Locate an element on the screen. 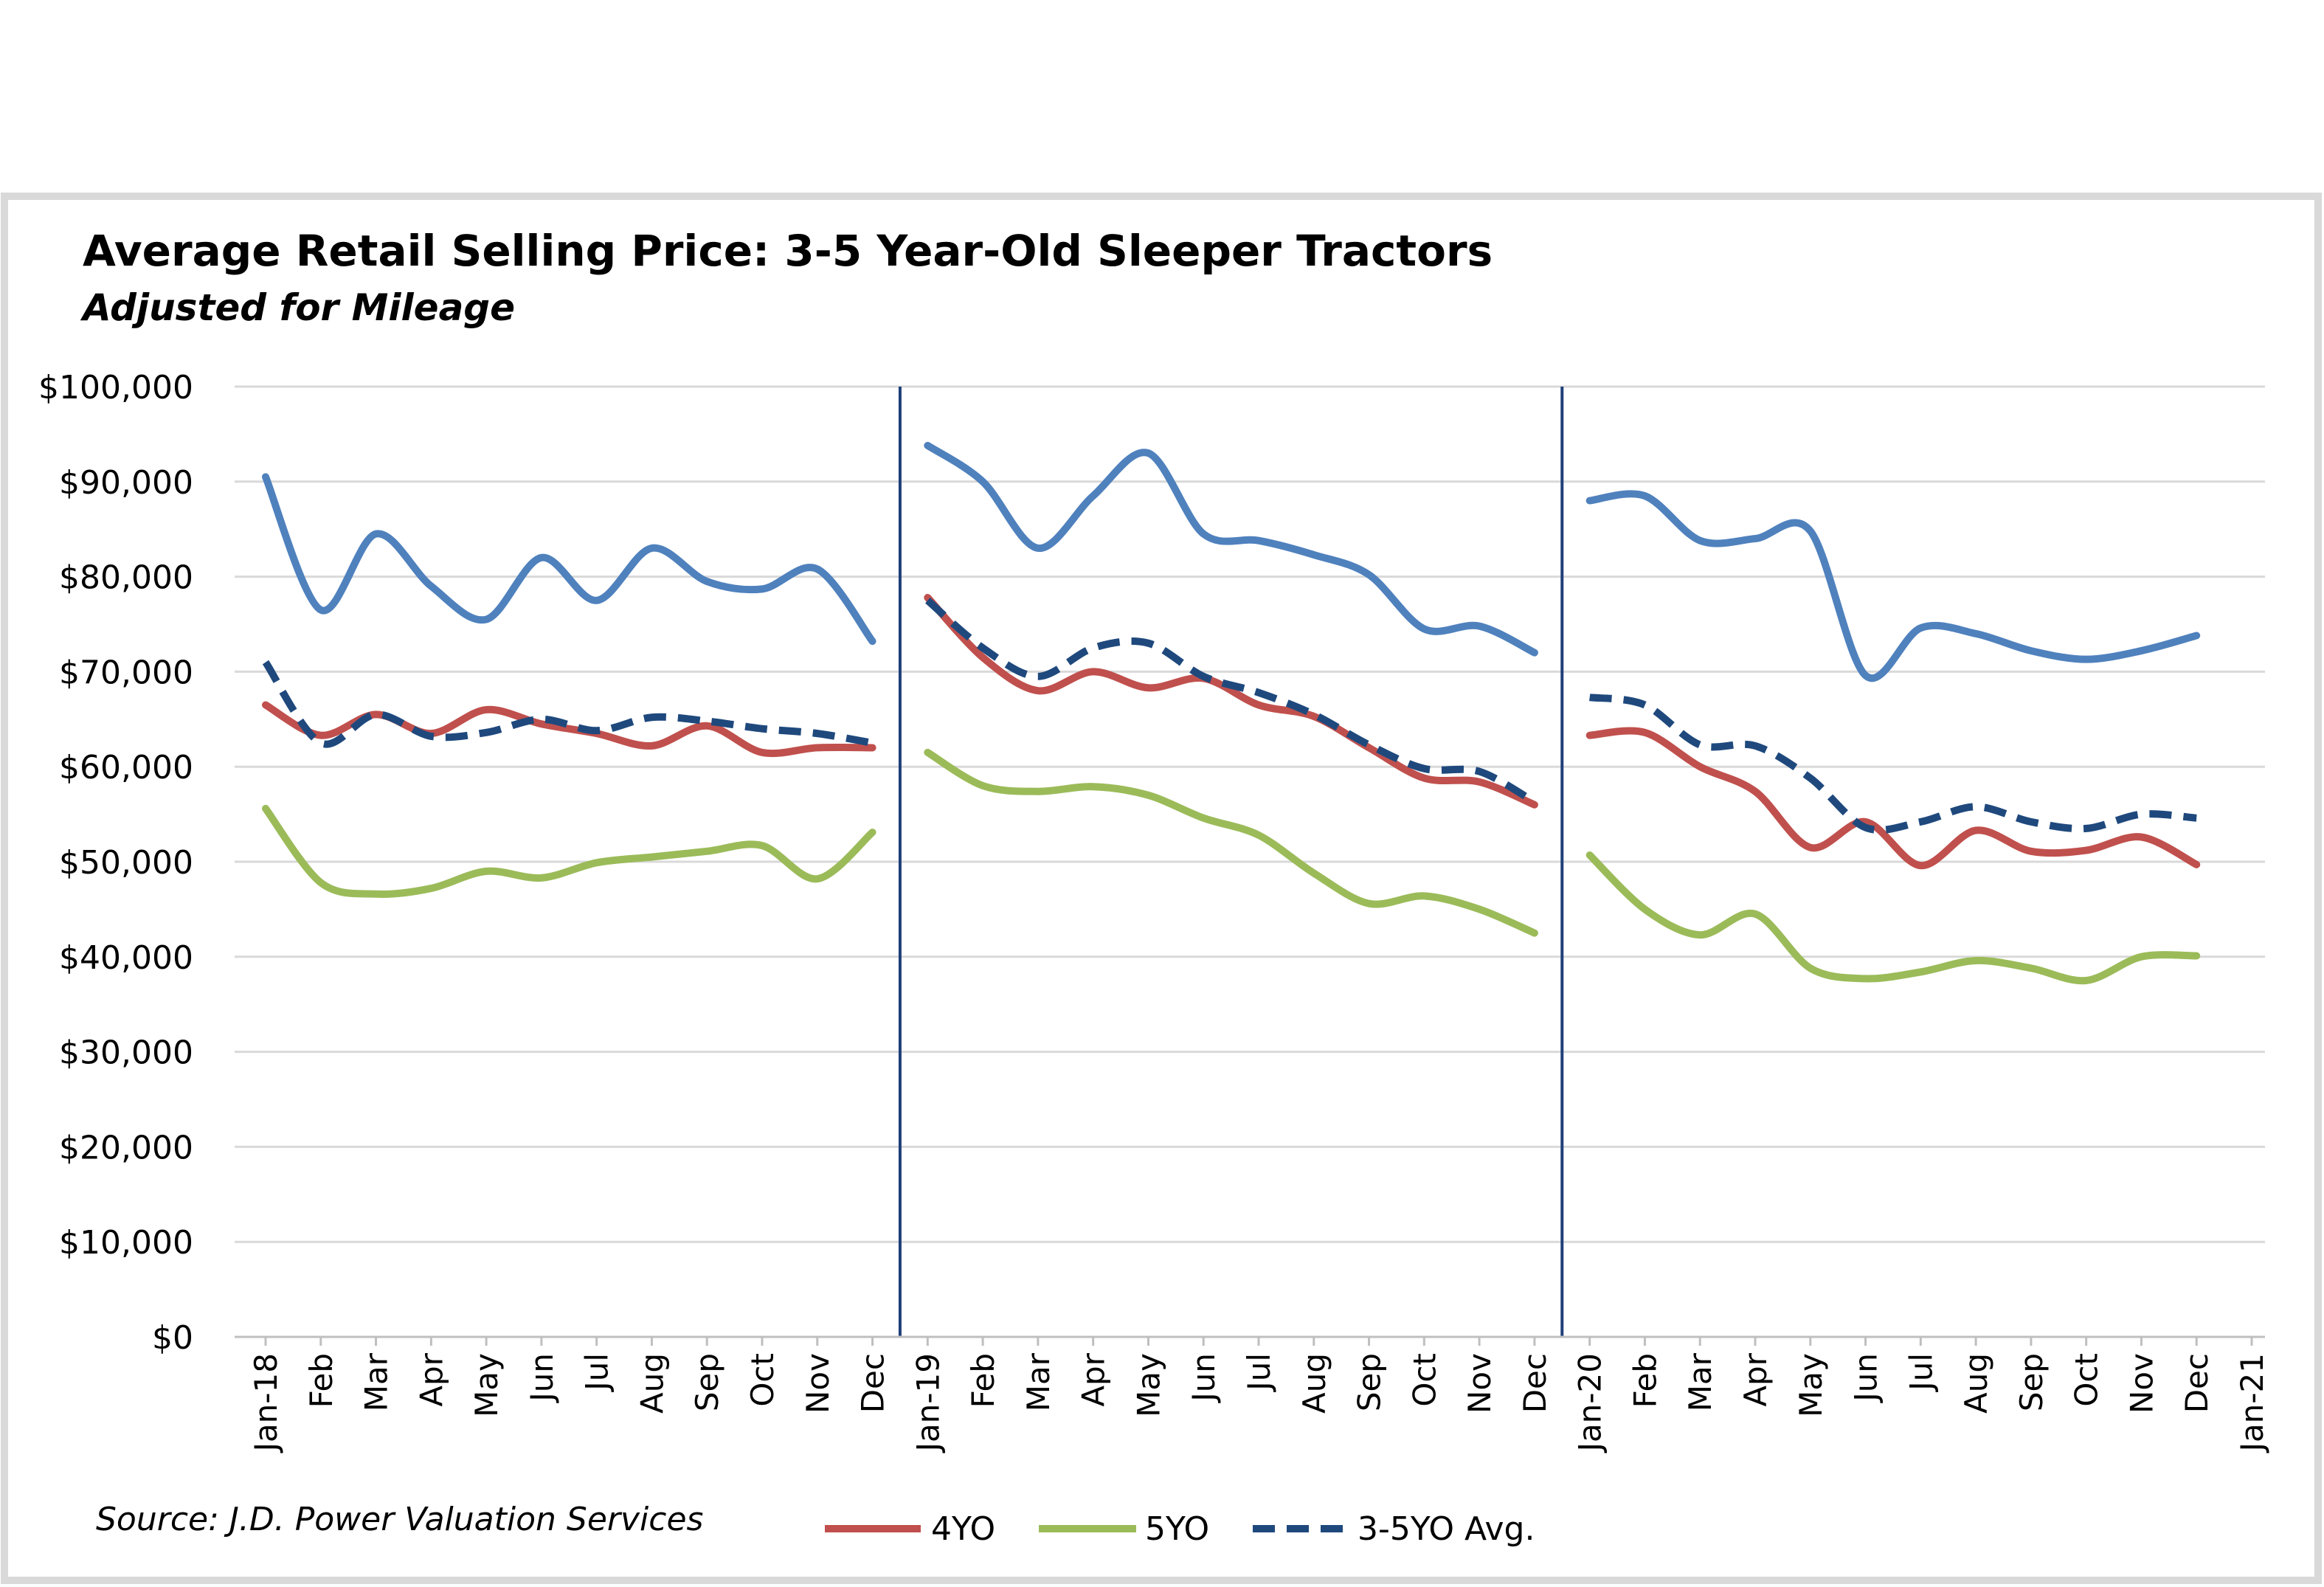 The height and width of the screenshot is (1587, 2324). legend: 4YO 5YO 3-5YO Avg. is located at coordinates (1180, 1529).